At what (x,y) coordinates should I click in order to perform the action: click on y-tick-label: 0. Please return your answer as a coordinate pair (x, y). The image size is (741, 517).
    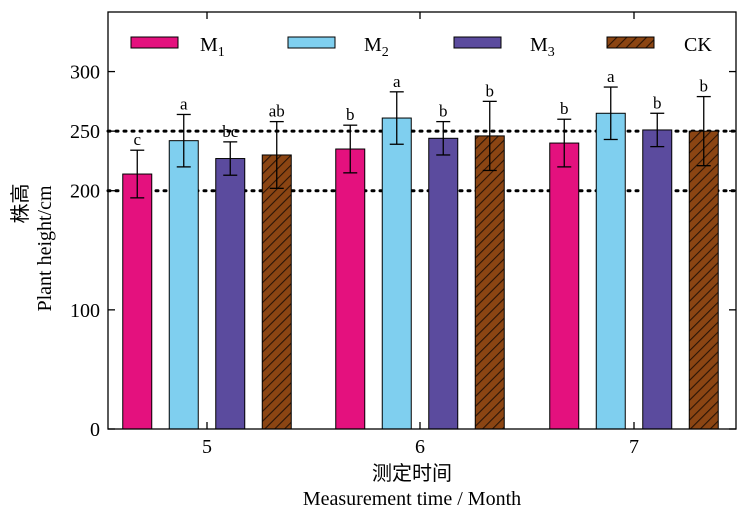
    Looking at the image, I should click on (95, 430).